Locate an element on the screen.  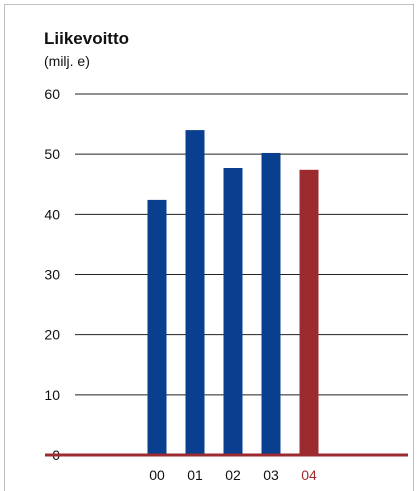
chart-title: Liikevoitto is located at coordinates (87, 38).